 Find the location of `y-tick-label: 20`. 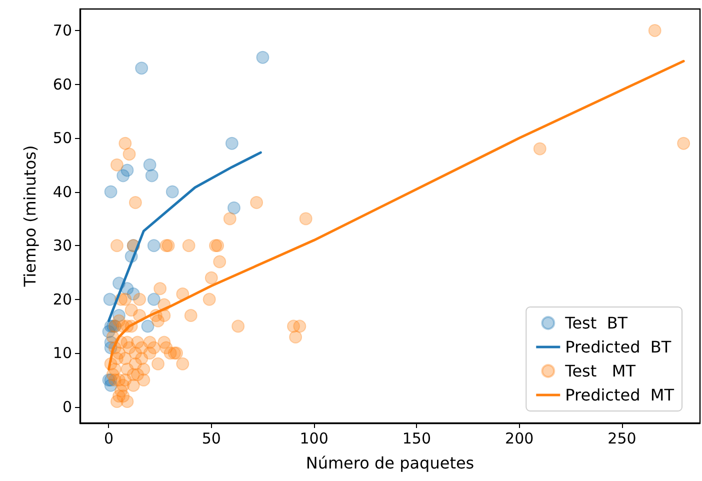

y-tick-label: 20 is located at coordinates (62, 299).